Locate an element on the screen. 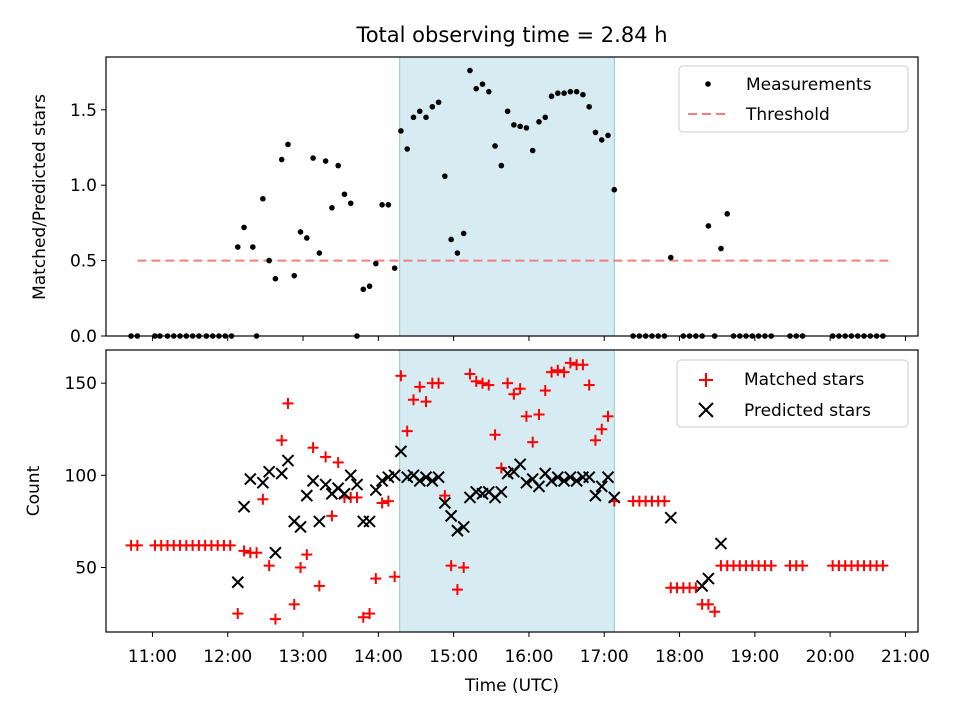  x-tick-label: 19:00 is located at coordinates (754, 657).